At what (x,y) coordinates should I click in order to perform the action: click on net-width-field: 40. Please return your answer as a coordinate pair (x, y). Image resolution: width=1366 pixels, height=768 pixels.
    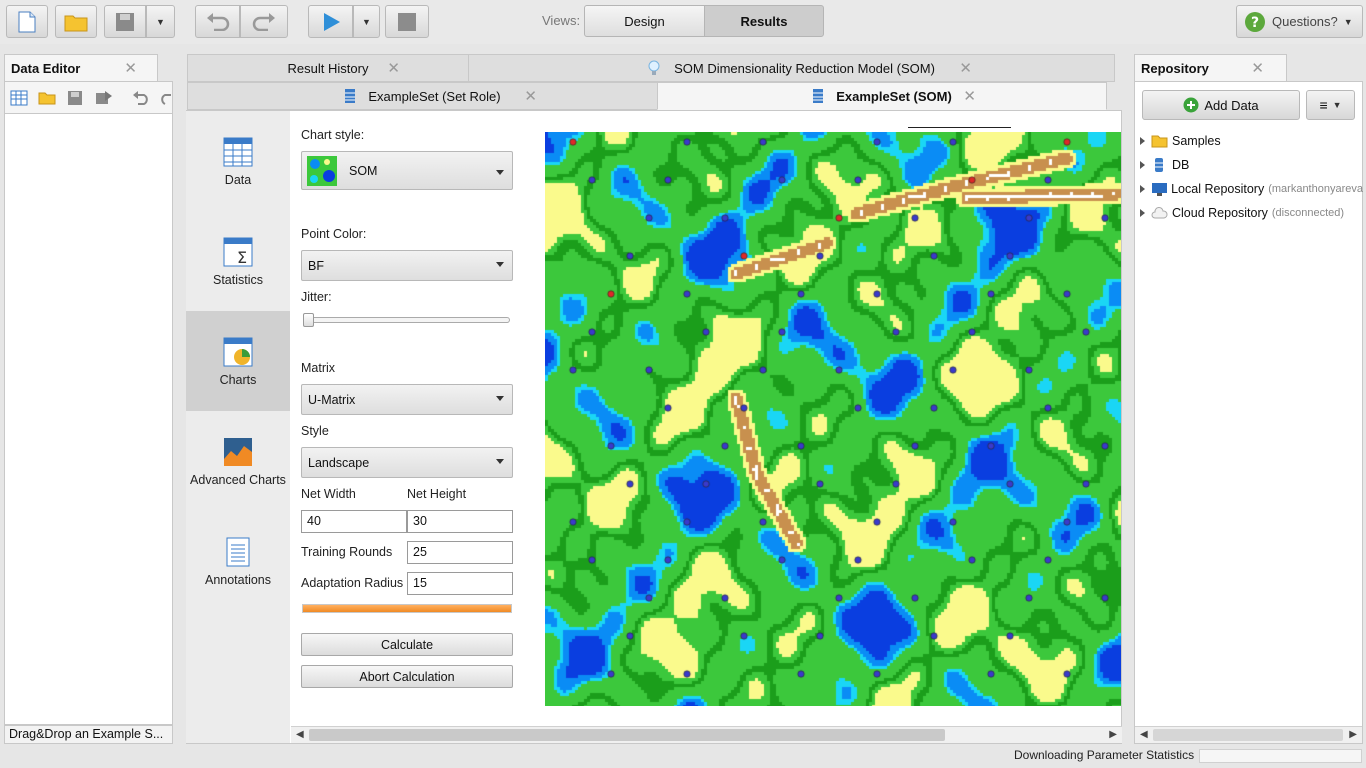
    Looking at the image, I should click on (354, 521).